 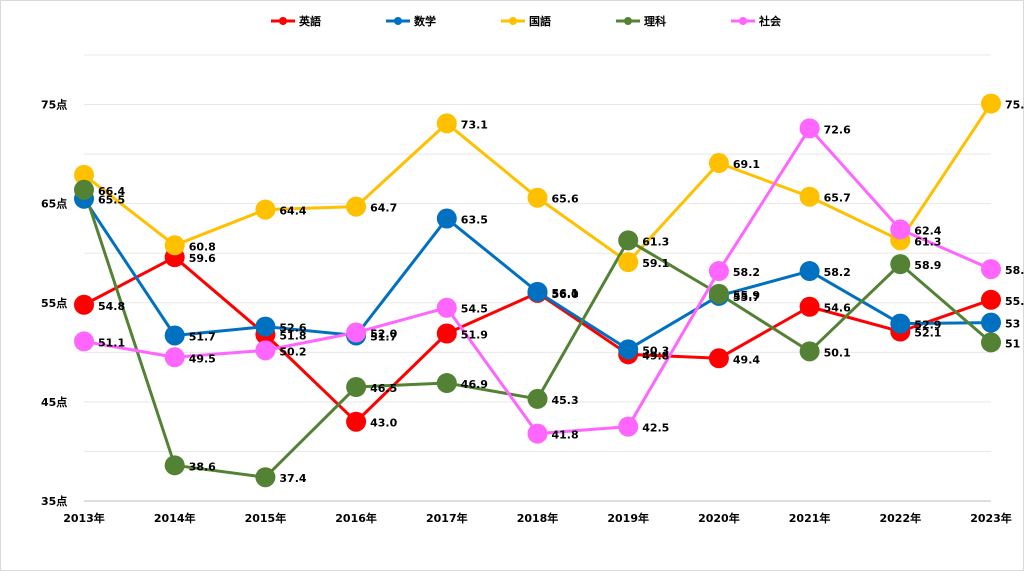 What do you see at coordinates (837, 129) in the screenshot?
I see `data-label: 72.6` at bounding box center [837, 129].